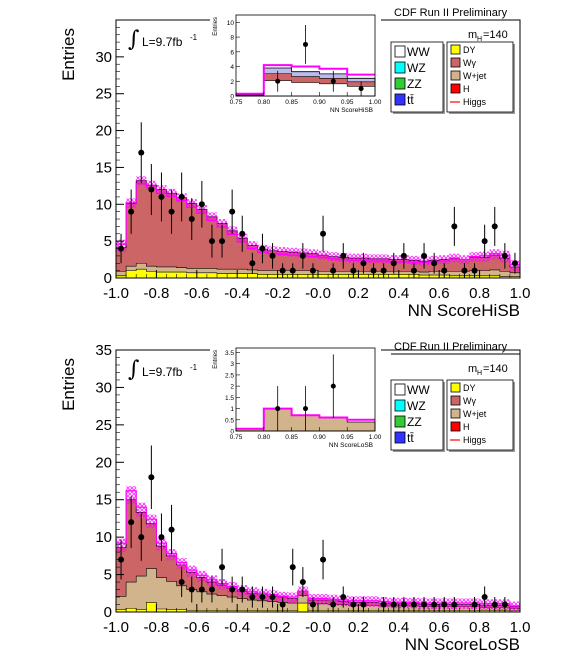 The height and width of the screenshot is (667, 567). I want to click on x-tick-label: -1.0, so click(116, 293).